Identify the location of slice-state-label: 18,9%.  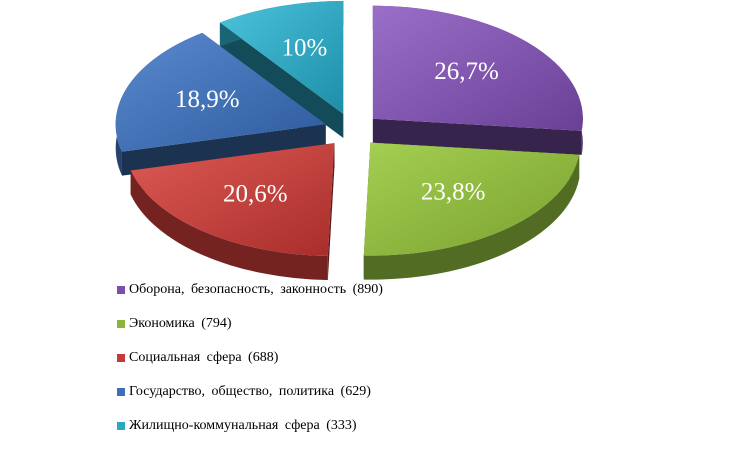
(207, 99).